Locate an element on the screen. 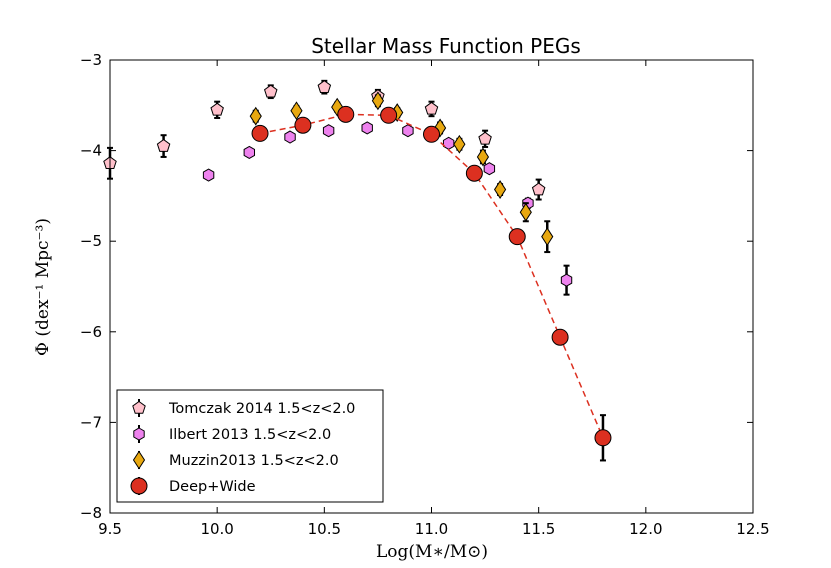 Image resolution: width=831 pixels, height=568 pixels. legend-label: Muzzin2013 1.5<z<2.0 is located at coordinates (254, 461).